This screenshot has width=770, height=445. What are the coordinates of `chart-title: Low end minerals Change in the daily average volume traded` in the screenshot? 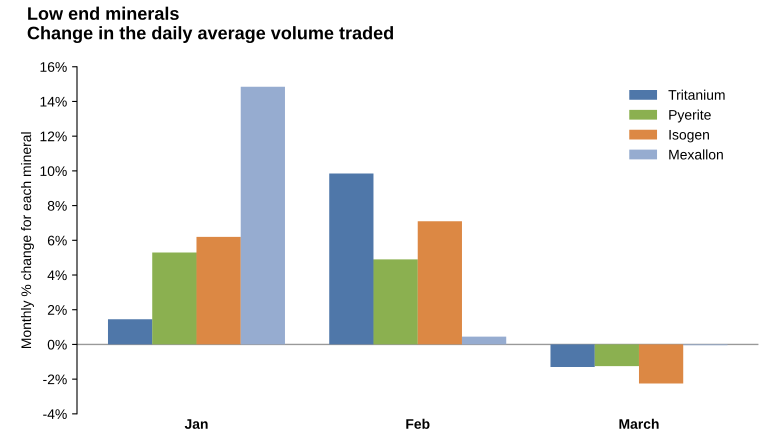 It's located at (210, 25).